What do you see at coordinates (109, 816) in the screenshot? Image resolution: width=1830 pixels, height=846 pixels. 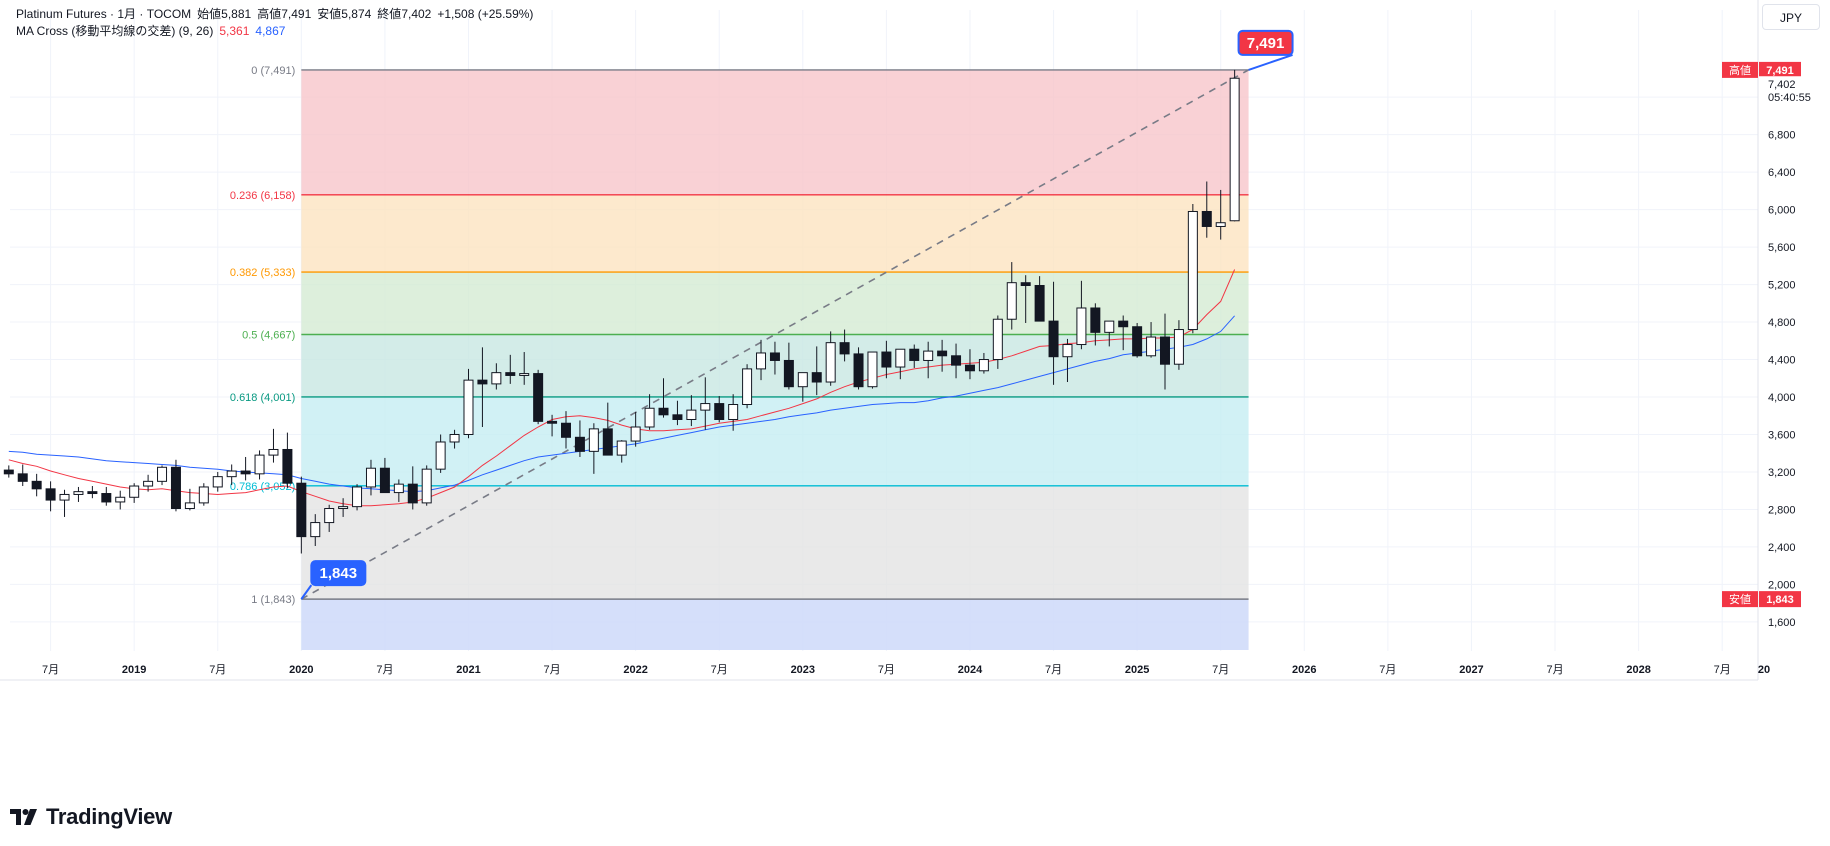 I see `tradingview-logo-text: TradingView` at bounding box center [109, 816].